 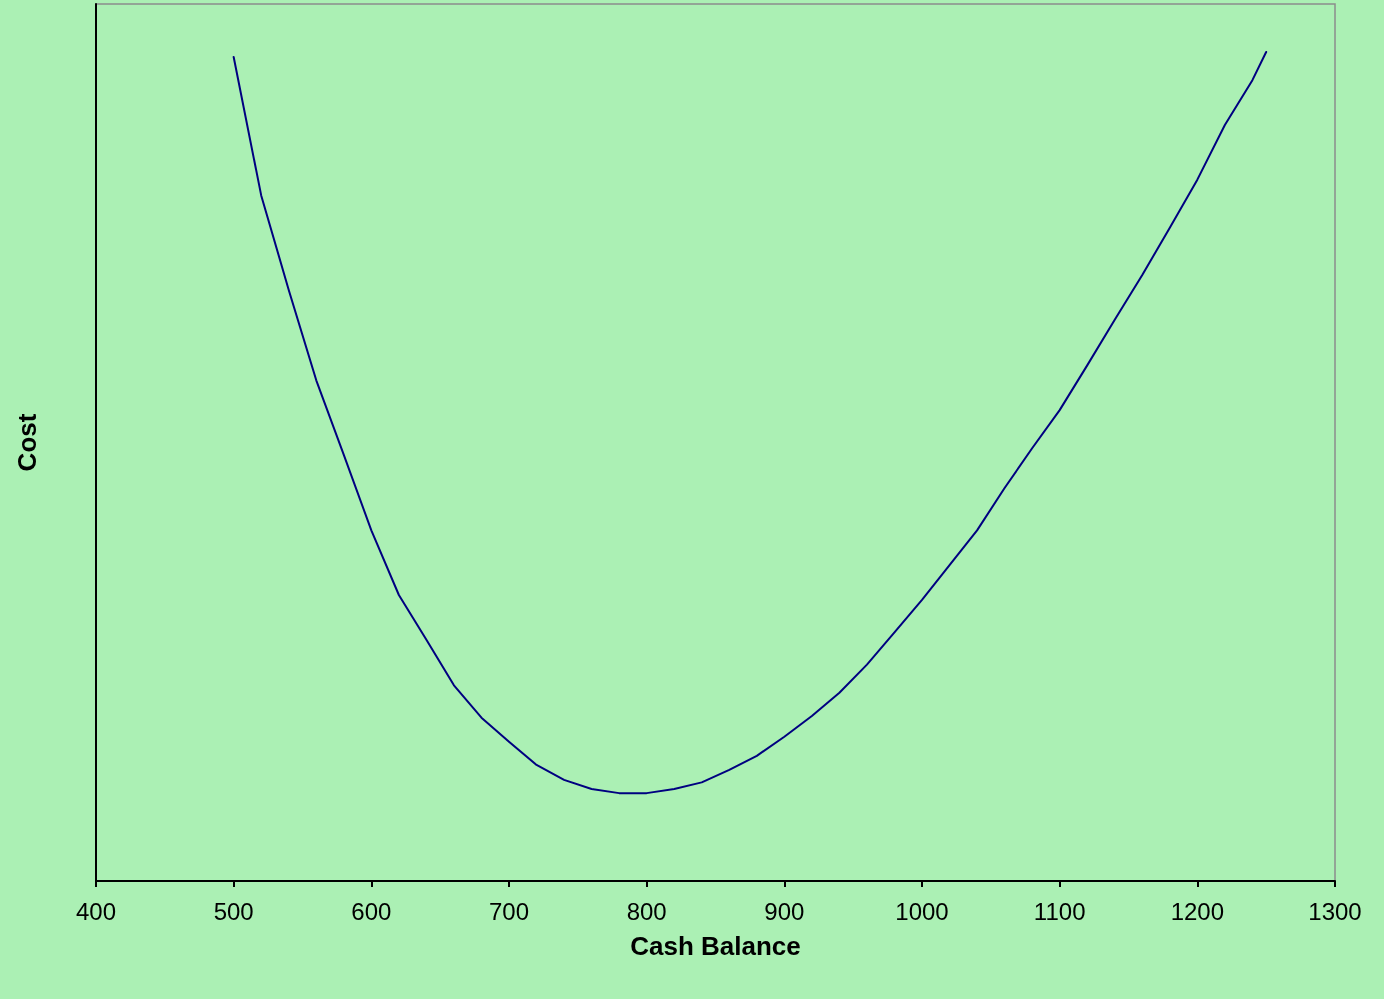 What do you see at coordinates (1059, 911) in the screenshot?
I see `x-tick-label: 1100` at bounding box center [1059, 911].